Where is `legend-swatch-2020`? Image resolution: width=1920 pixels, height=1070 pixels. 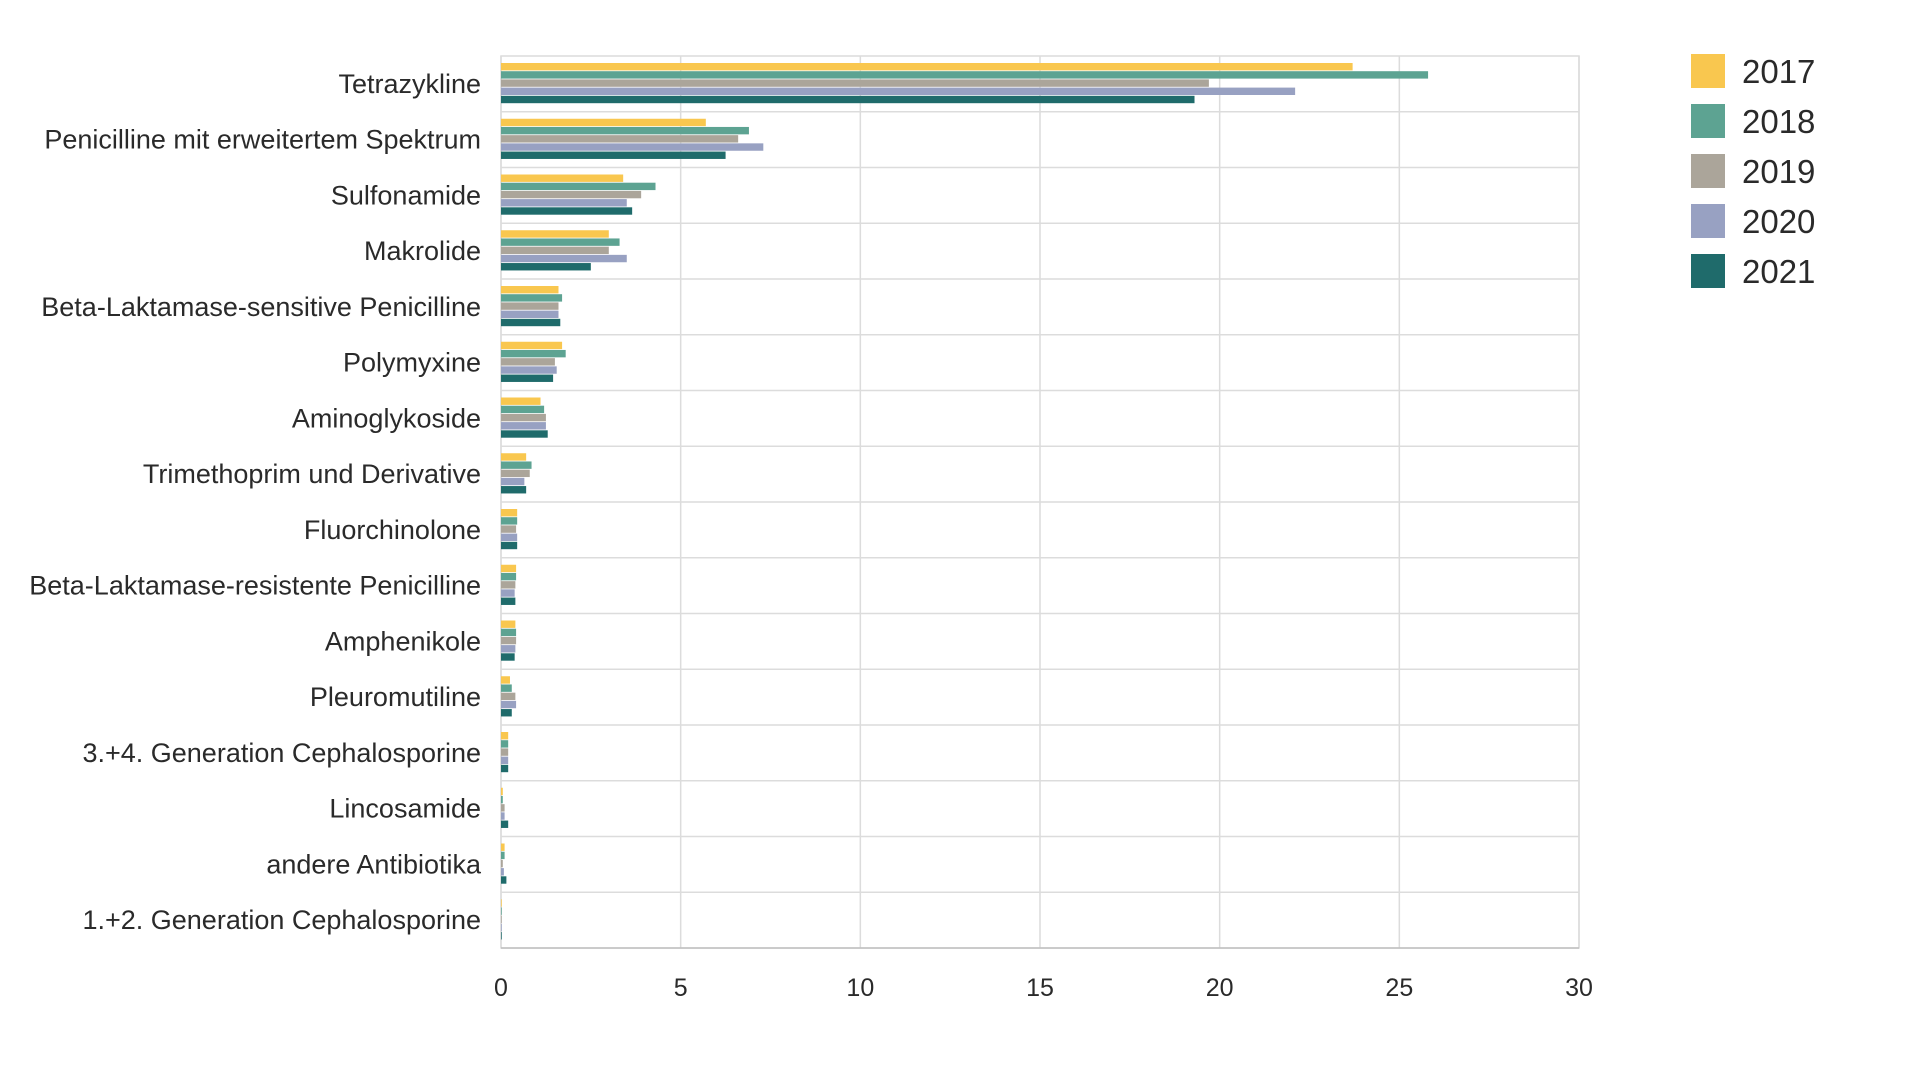 legend-swatch-2020 is located at coordinates (1708, 221).